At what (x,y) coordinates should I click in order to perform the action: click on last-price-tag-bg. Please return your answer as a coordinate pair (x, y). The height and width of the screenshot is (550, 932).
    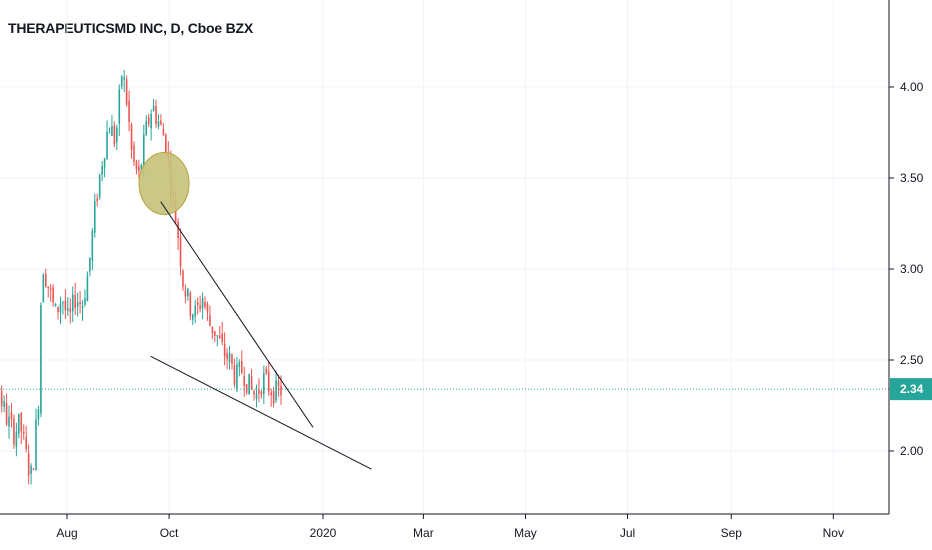
    Looking at the image, I should click on (911, 389).